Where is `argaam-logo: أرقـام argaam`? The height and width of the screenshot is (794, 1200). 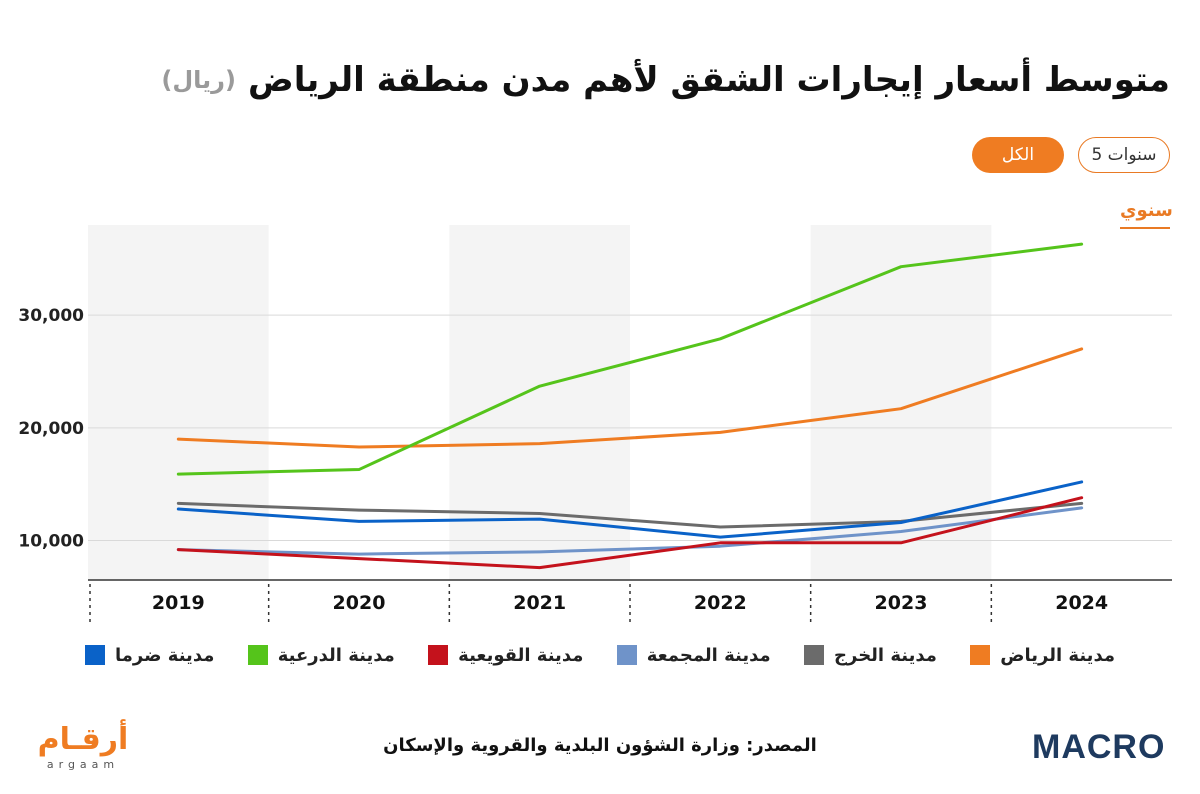
argaam-logo: أرقـام argaam is located at coordinates (83, 749).